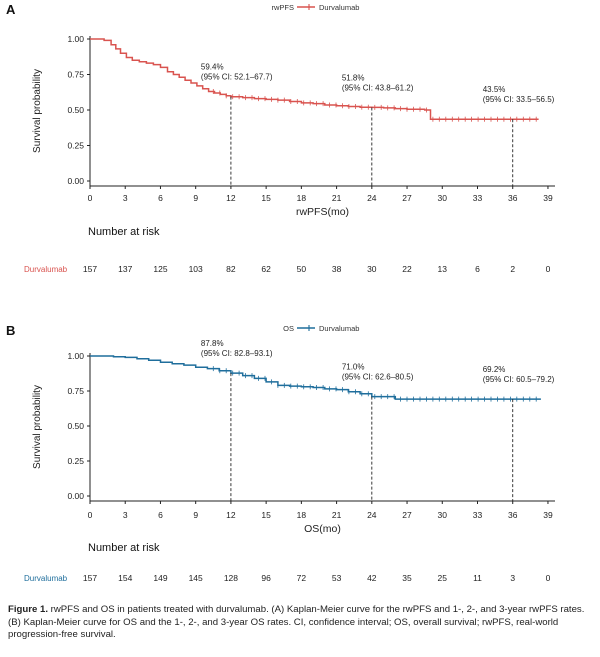 This screenshot has height=657, width=600. I want to click on annotation-rate: 71.0%, so click(353, 367).